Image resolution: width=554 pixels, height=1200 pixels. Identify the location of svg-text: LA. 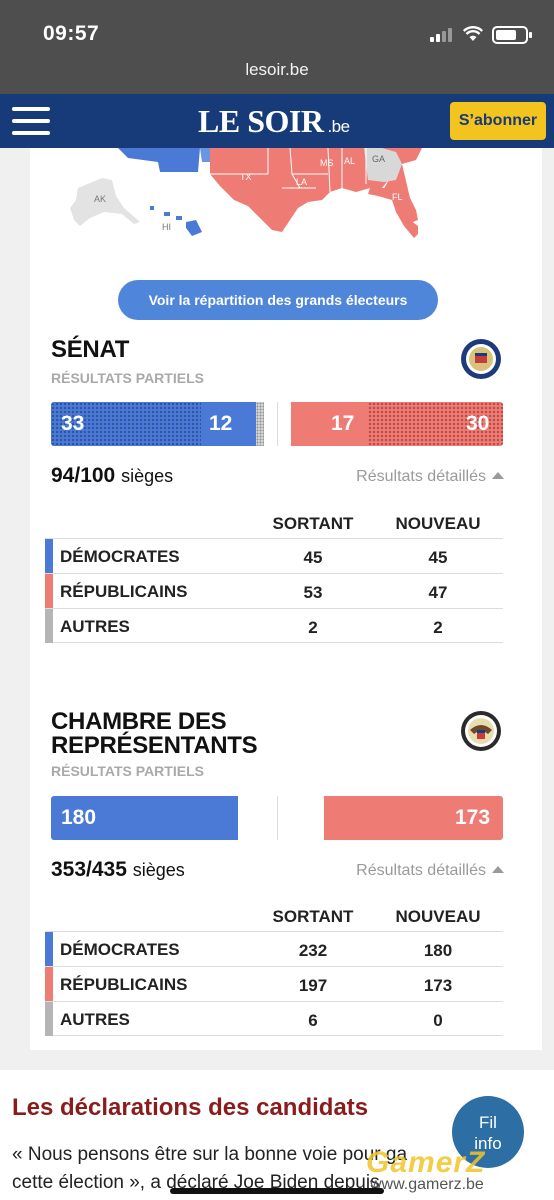
(301, 182).